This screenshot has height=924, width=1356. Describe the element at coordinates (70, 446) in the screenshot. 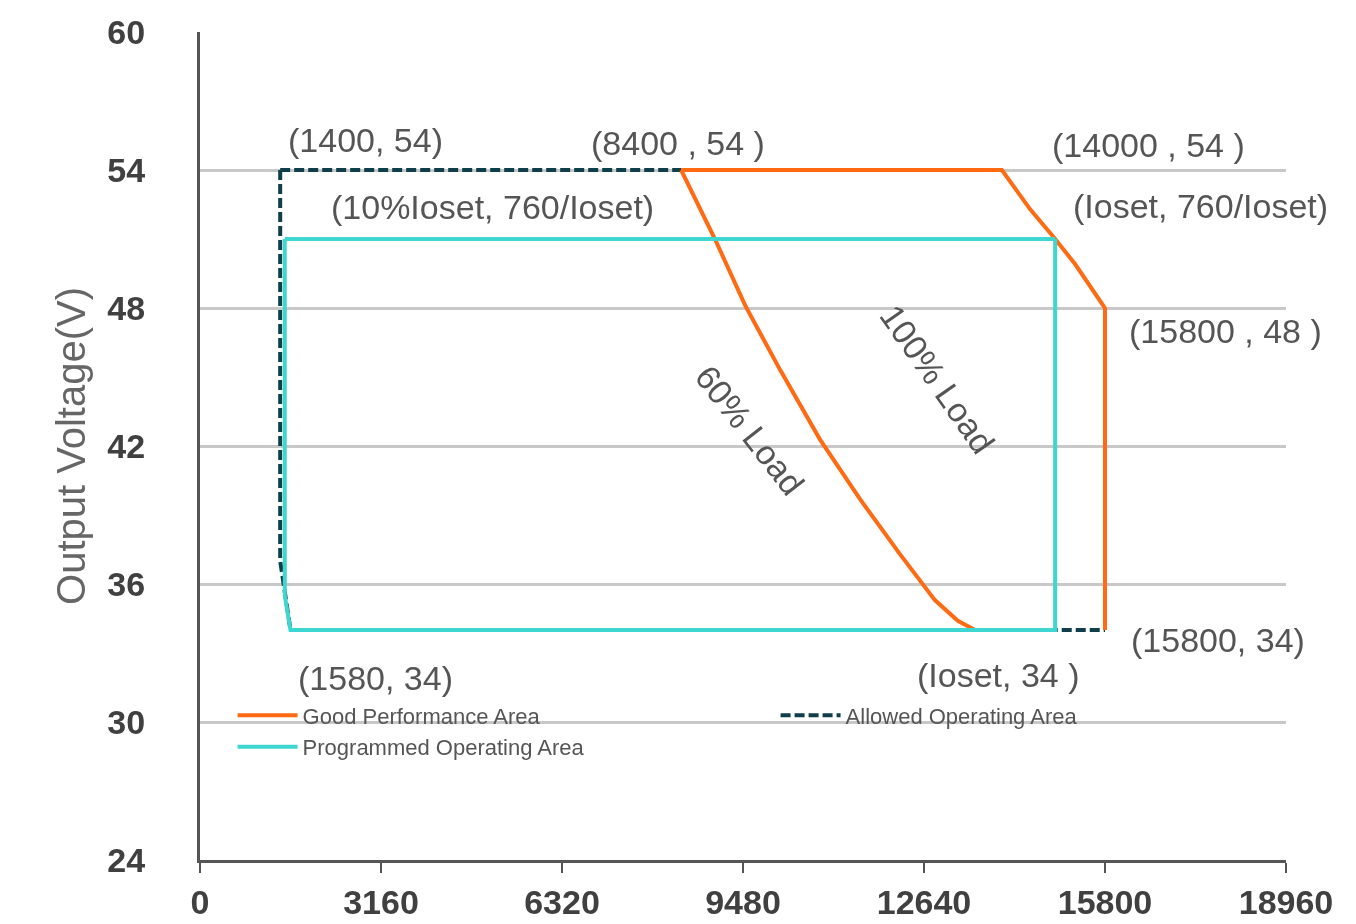

I see `y-axis-title: Output Voltage(V)` at that location.